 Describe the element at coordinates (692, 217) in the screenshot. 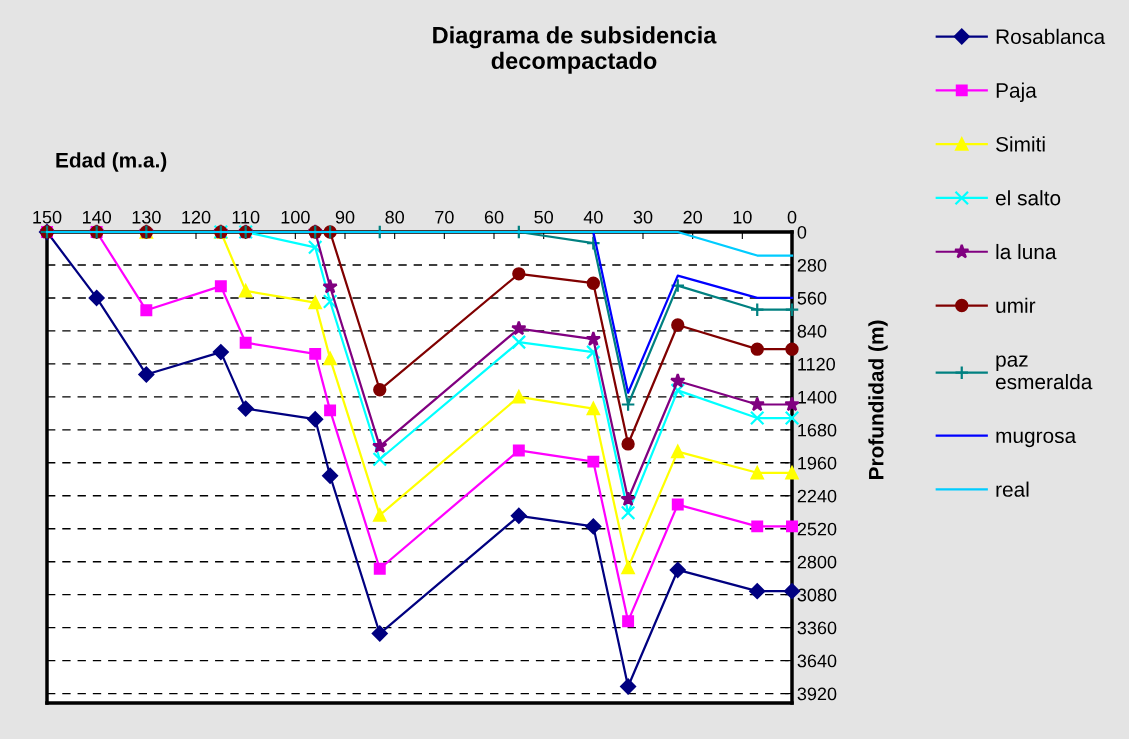

I see `x-tick-label: 20` at that location.